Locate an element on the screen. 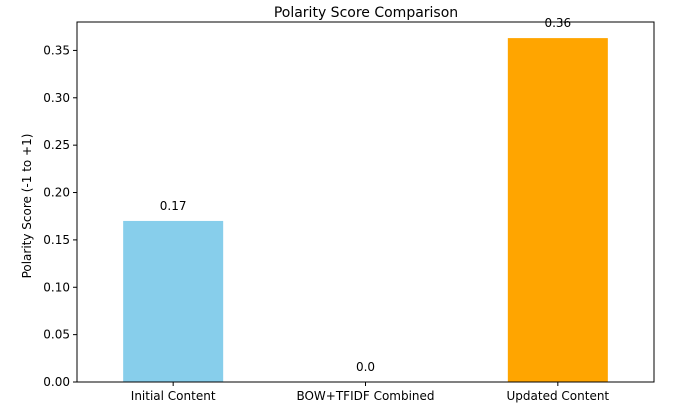 The image size is (677, 408). chart-title: Polarity Score Comparison is located at coordinates (366, 13).